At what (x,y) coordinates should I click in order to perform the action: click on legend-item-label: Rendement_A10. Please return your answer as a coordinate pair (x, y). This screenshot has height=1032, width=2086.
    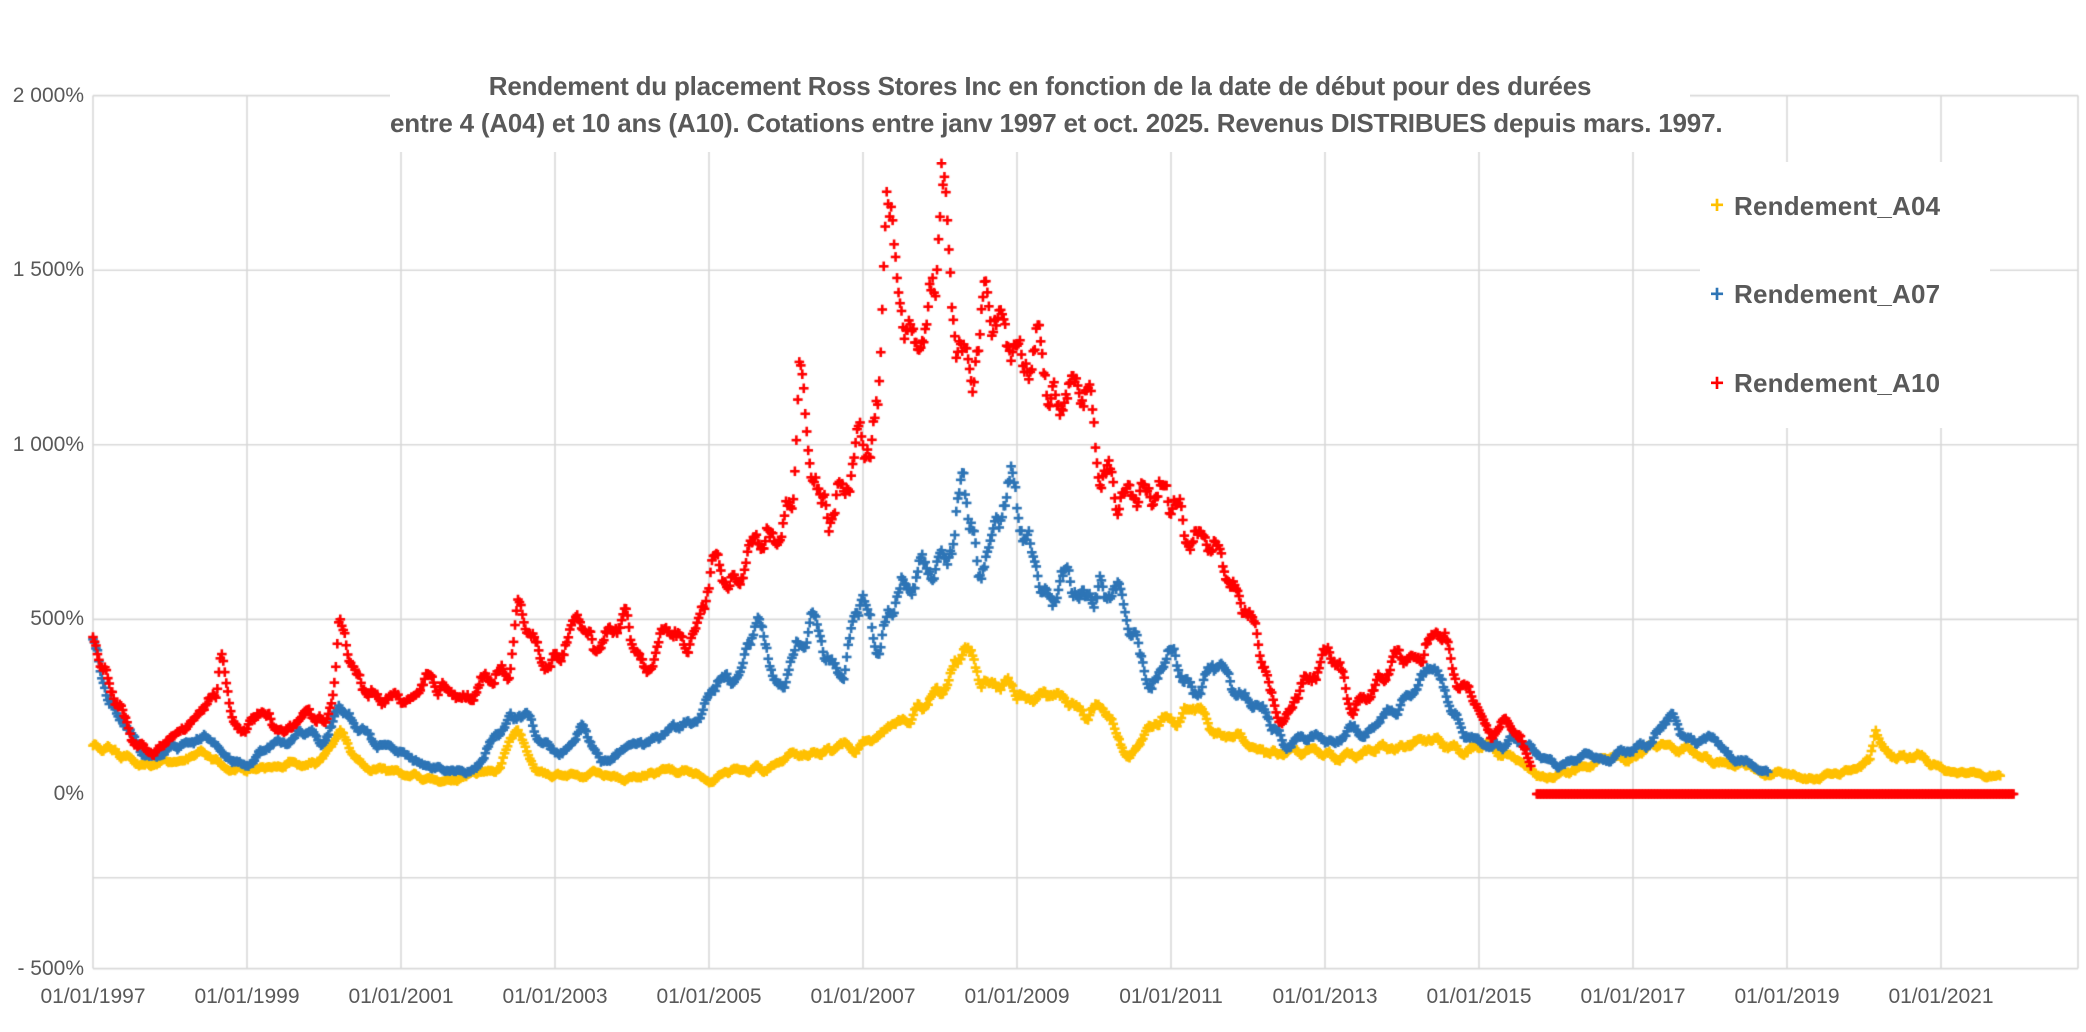
    Looking at the image, I should click on (1837, 383).